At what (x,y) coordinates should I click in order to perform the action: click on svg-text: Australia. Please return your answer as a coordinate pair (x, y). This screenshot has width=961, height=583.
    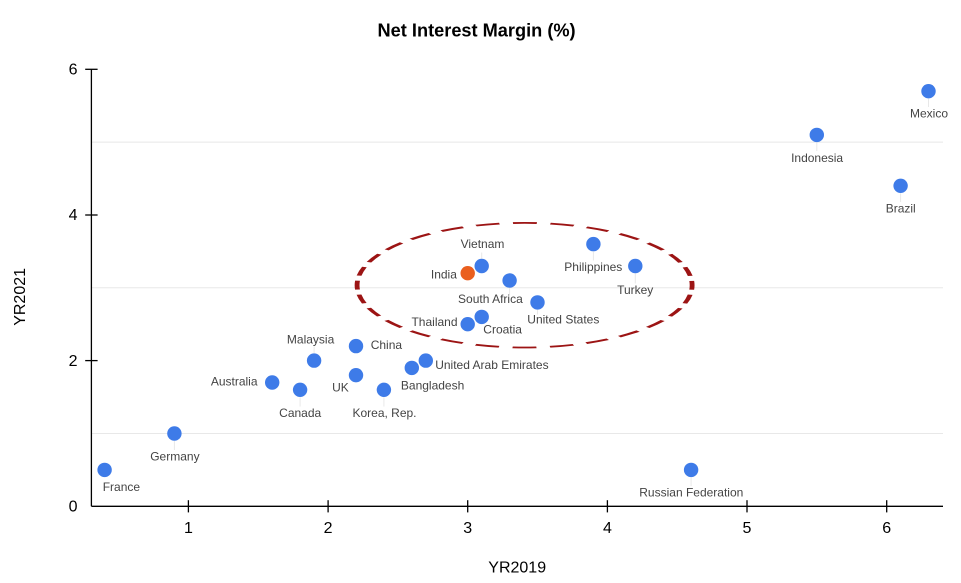
    Looking at the image, I should click on (234, 382).